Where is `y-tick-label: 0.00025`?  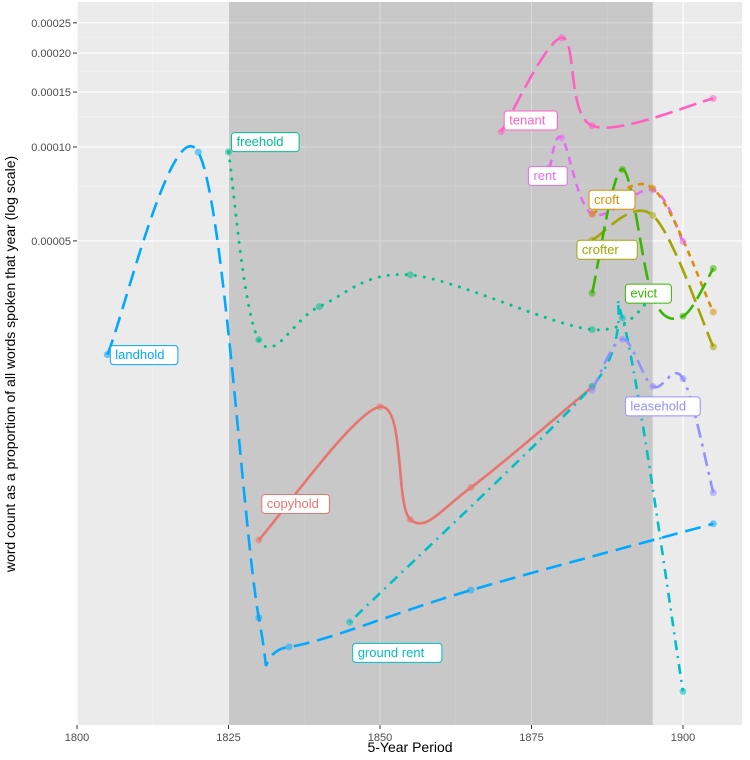
y-tick-label: 0.00025 is located at coordinates (51, 24).